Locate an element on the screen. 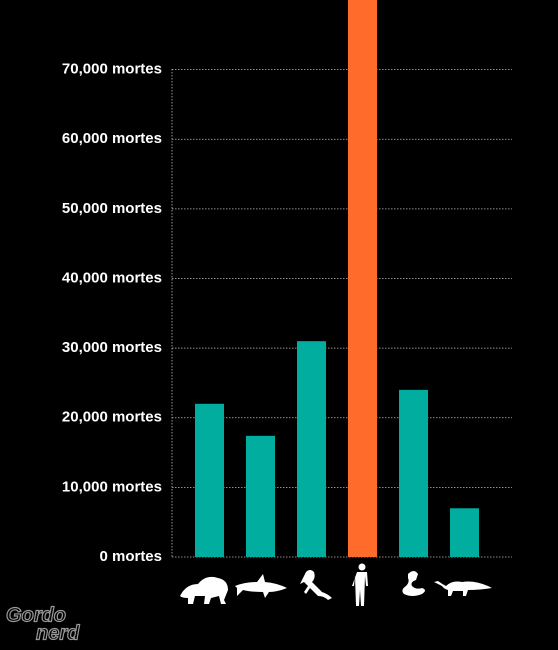  snake-icon is located at coordinates (413, 583).